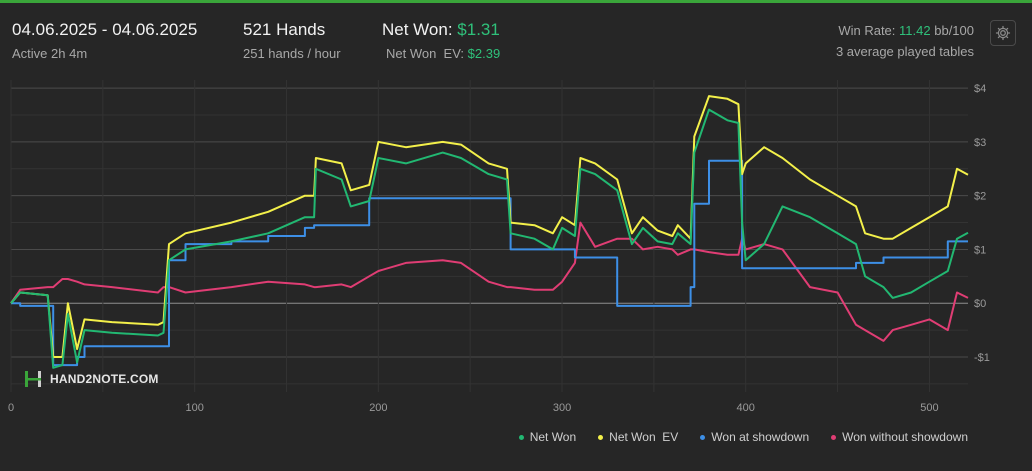  I want to click on gear-icon, so click(1003, 33).